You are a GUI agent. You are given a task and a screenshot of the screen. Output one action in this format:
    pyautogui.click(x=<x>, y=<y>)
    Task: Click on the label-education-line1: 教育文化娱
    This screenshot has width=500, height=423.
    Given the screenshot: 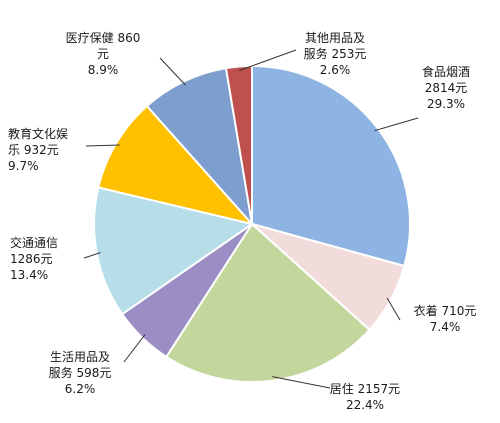 What is the action you would take?
    pyautogui.click(x=38, y=134)
    